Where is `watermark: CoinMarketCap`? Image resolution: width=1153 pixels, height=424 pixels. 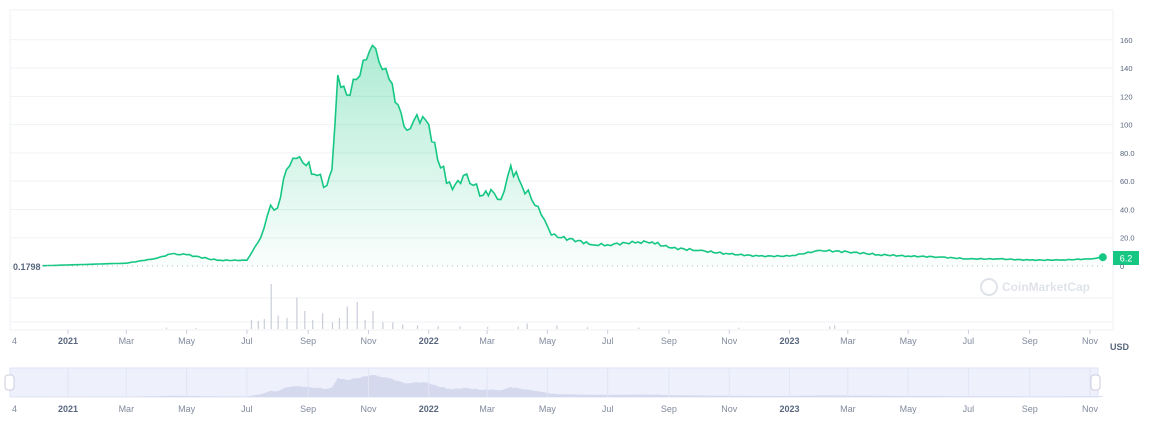 watermark: CoinMarketCap is located at coordinates (1035, 287).